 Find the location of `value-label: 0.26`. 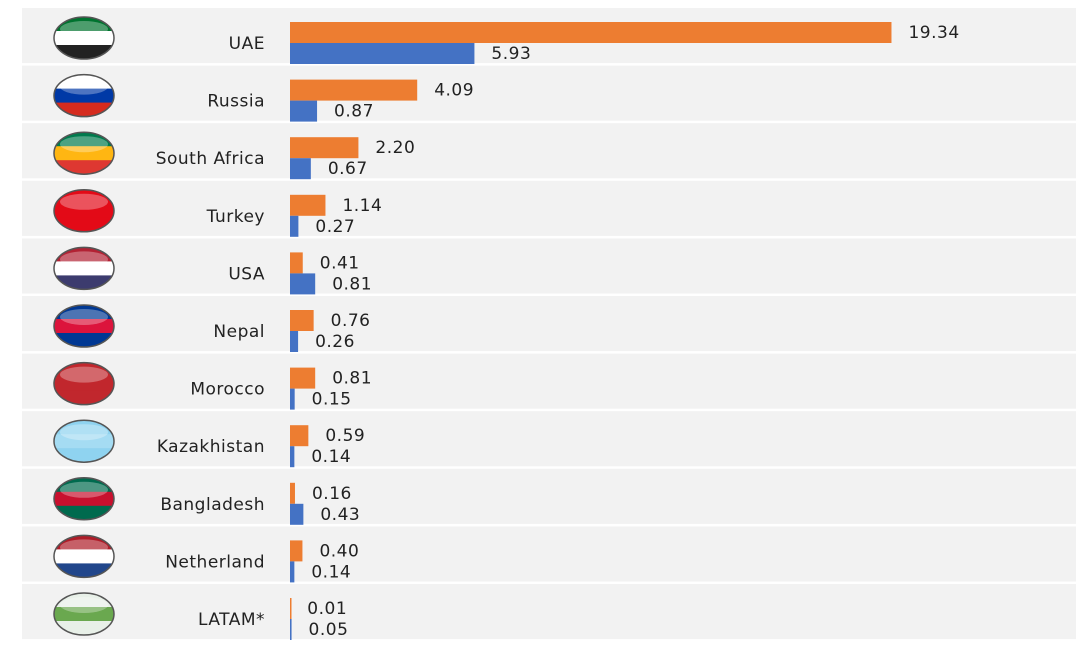

value-label: 0.26 is located at coordinates (335, 342).